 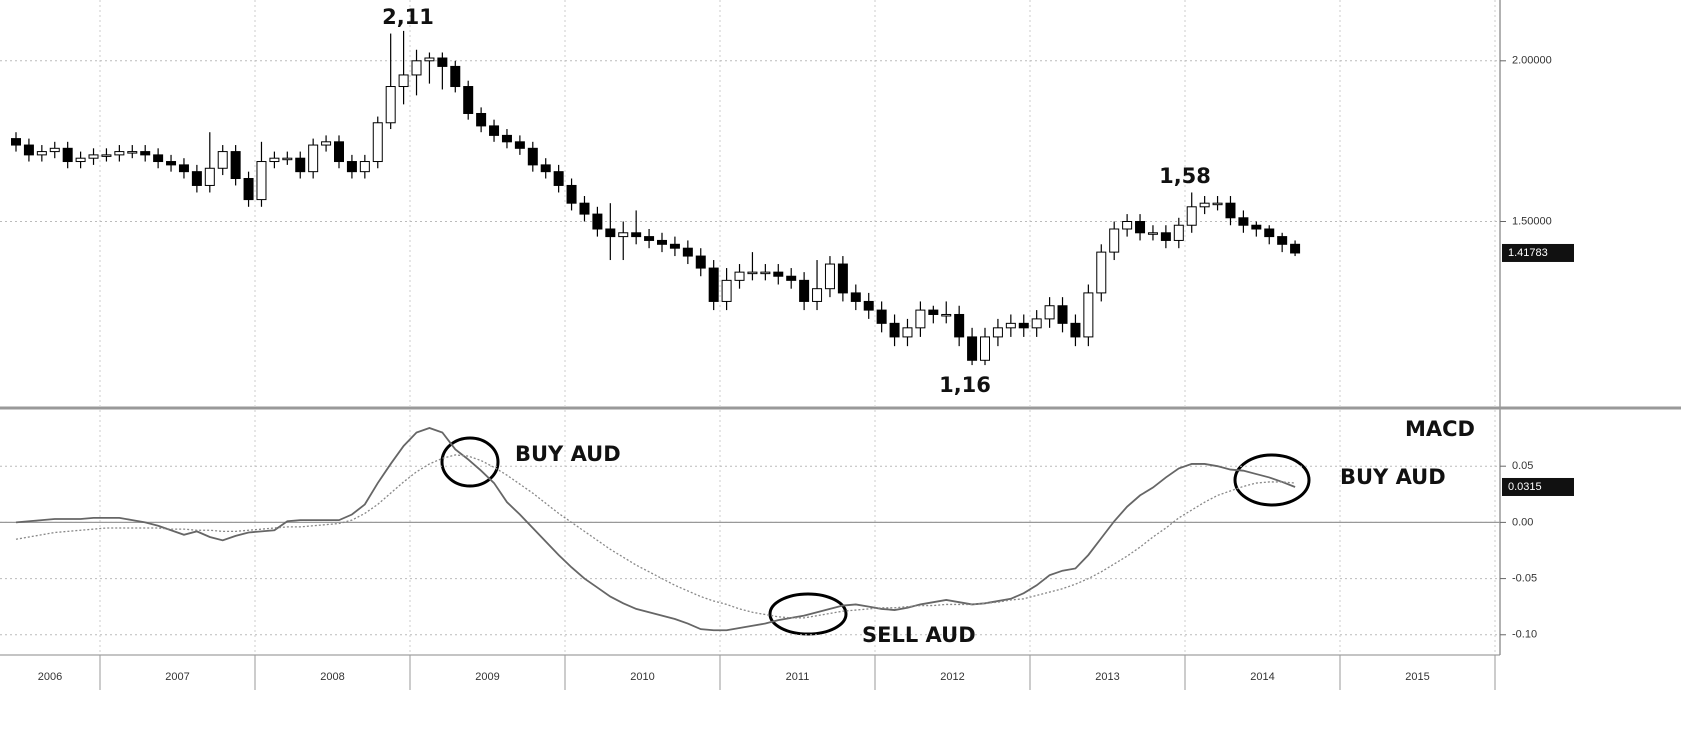 What do you see at coordinates (1185, 176) in the screenshot?
I see `annotation: 1,58` at bounding box center [1185, 176].